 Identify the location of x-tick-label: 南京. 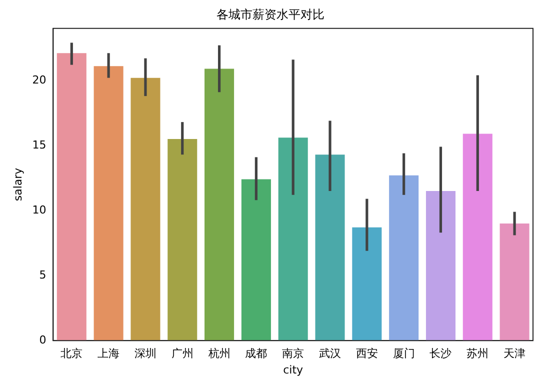
(293, 353).